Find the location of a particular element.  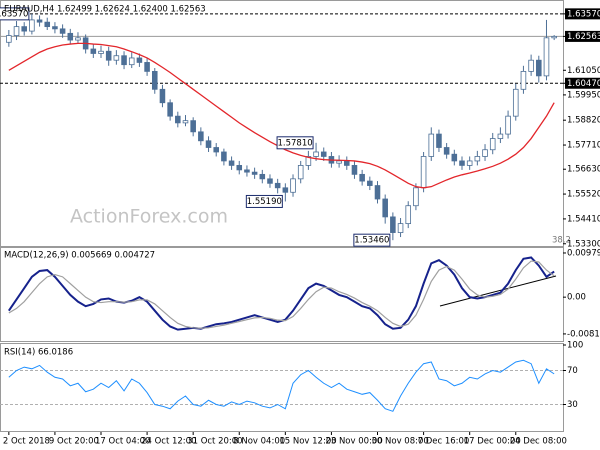

watermark: ActionForex.com is located at coordinates (149, 217).